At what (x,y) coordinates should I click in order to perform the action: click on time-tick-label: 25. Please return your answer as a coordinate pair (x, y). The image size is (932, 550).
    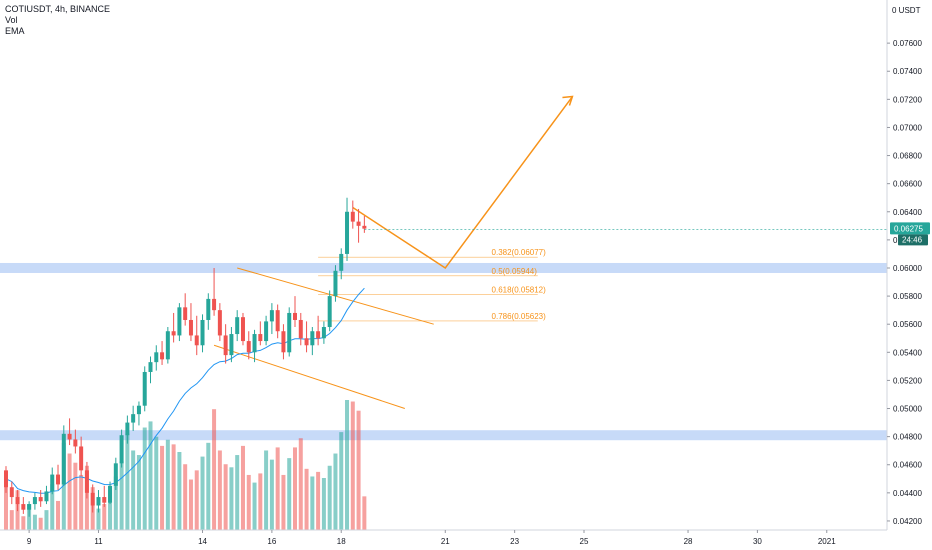
    Looking at the image, I should click on (584, 541).